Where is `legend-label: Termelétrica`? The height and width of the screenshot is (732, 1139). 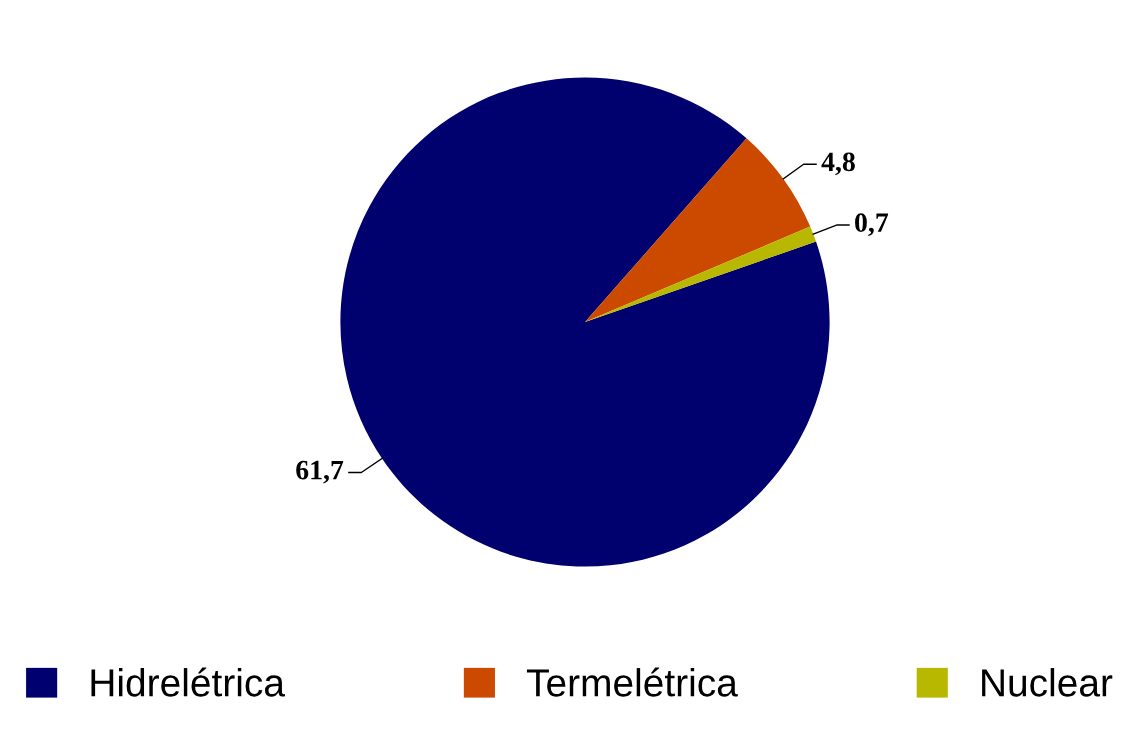 legend-label: Termelétrica is located at coordinates (632, 682).